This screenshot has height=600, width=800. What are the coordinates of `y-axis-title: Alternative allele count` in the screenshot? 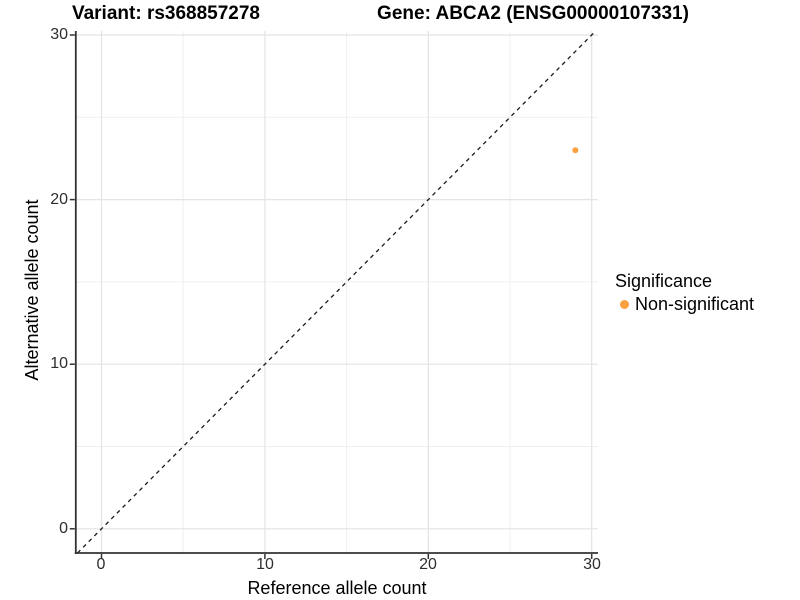 It's located at (32, 290).